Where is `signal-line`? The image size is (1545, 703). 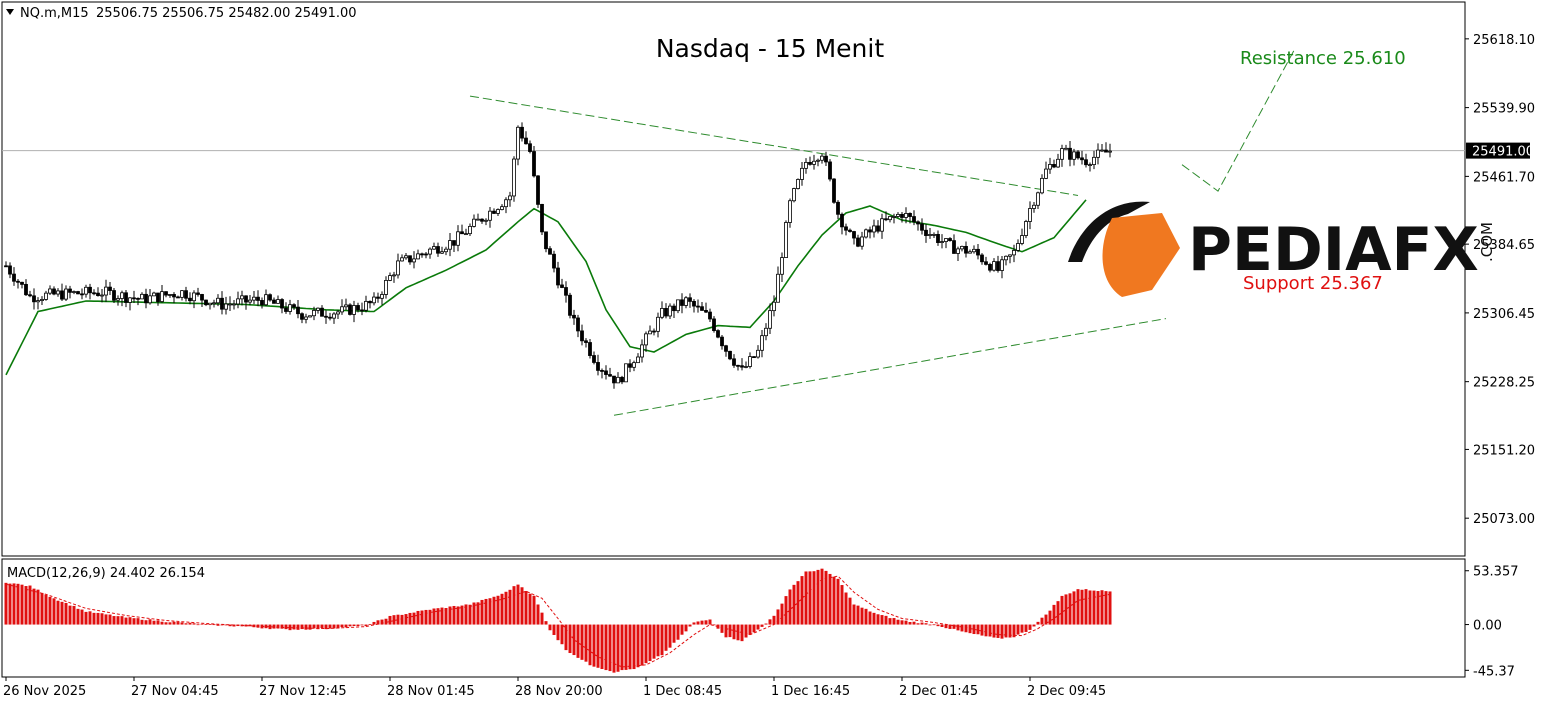 signal-line is located at coordinates (558, 621).